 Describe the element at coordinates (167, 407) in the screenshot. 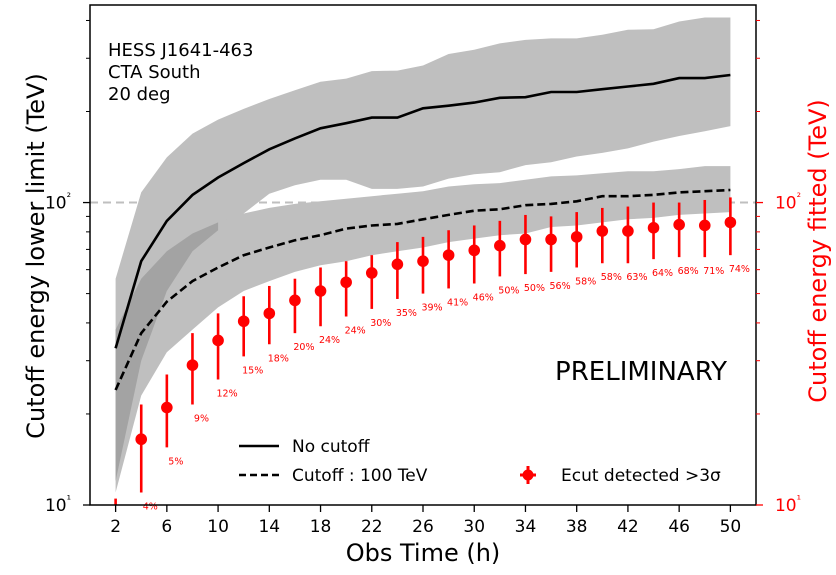

I see `ecut-point-6h` at that location.